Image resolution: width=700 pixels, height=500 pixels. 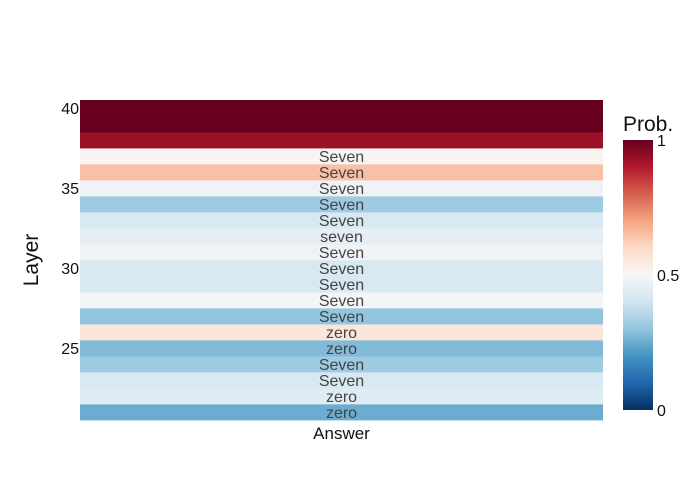 What do you see at coordinates (70, 229) in the screenshot?
I see `y-axis-ticks: 25 30 35 40` at bounding box center [70, 229].